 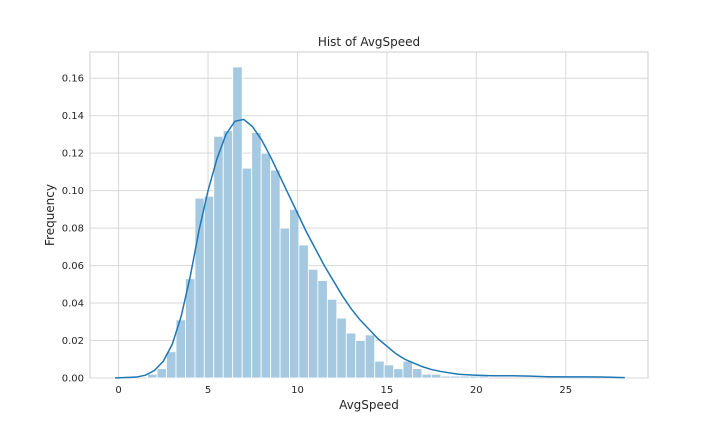 What do you see at coordinates (118, 390) in the screenshot?
I see `x-tick-label: 0` at bounding box center [118, 390].